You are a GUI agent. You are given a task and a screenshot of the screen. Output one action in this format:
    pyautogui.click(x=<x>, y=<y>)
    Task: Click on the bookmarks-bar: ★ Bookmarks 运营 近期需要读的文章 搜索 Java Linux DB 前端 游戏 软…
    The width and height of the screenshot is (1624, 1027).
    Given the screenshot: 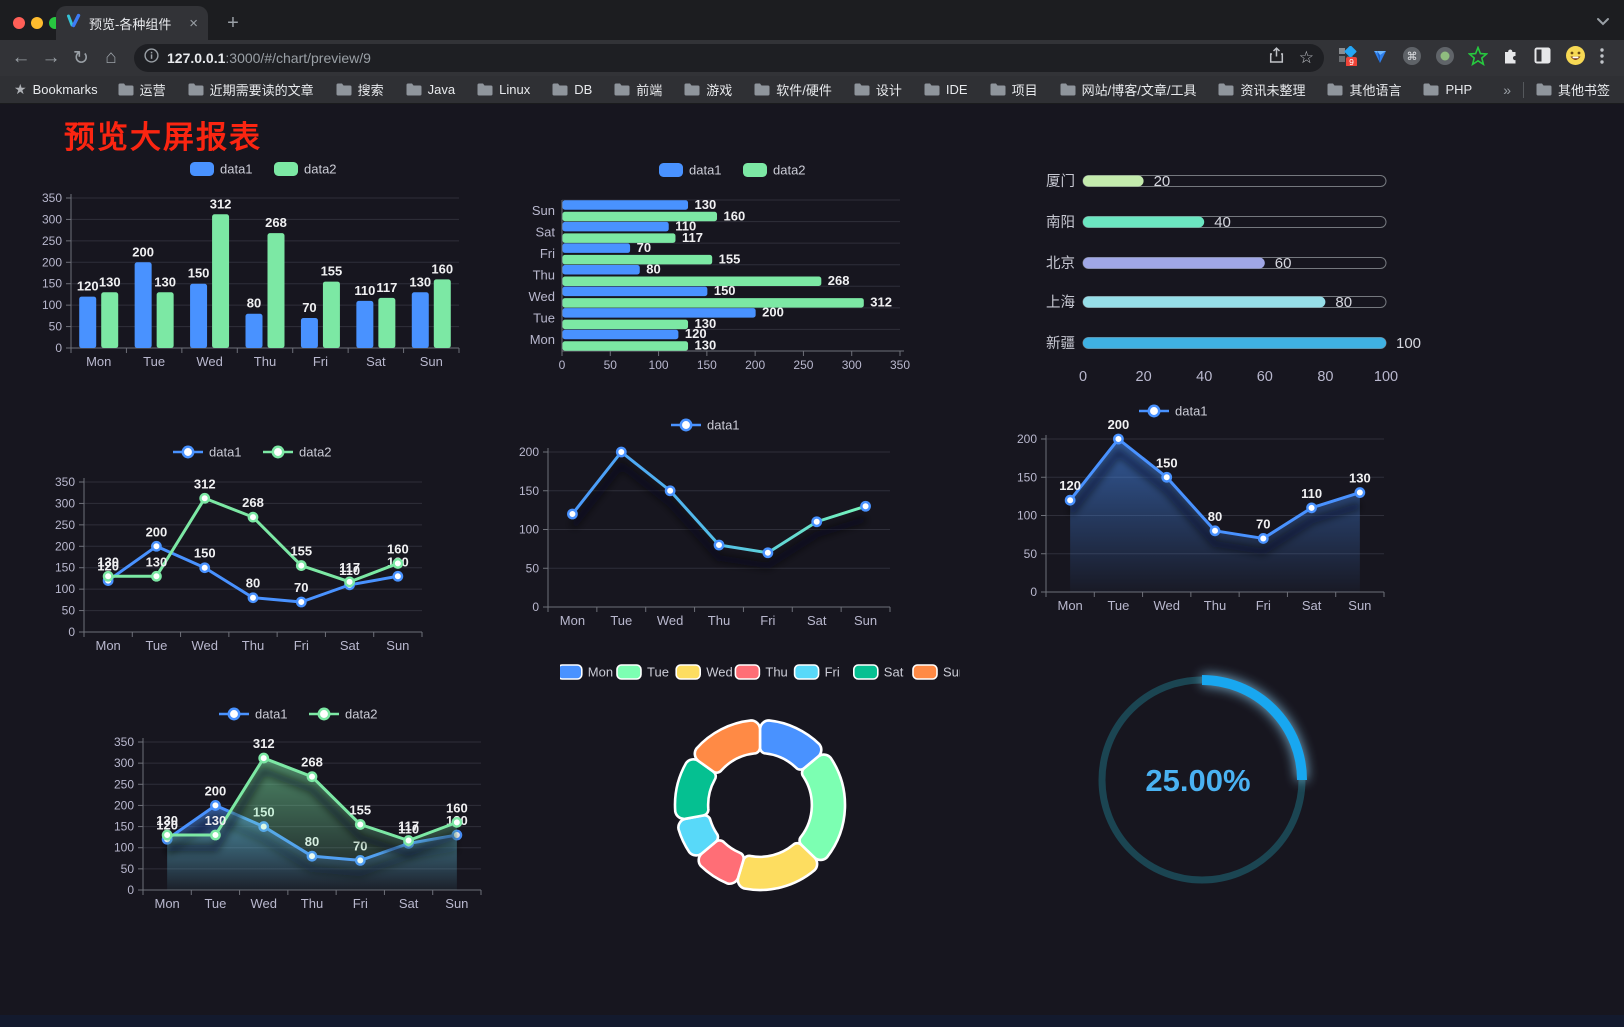 What is the action you would take?
    pyautogui.click(x=812, y=90)
    